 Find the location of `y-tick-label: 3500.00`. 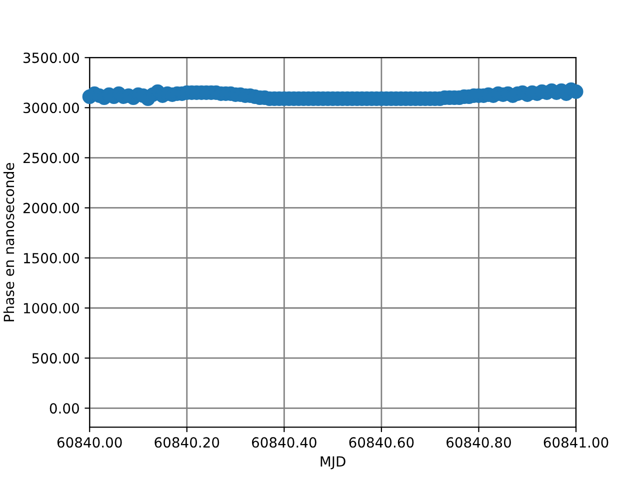

y-tick-label: 3500.00 is located at coordinates (51, 58).